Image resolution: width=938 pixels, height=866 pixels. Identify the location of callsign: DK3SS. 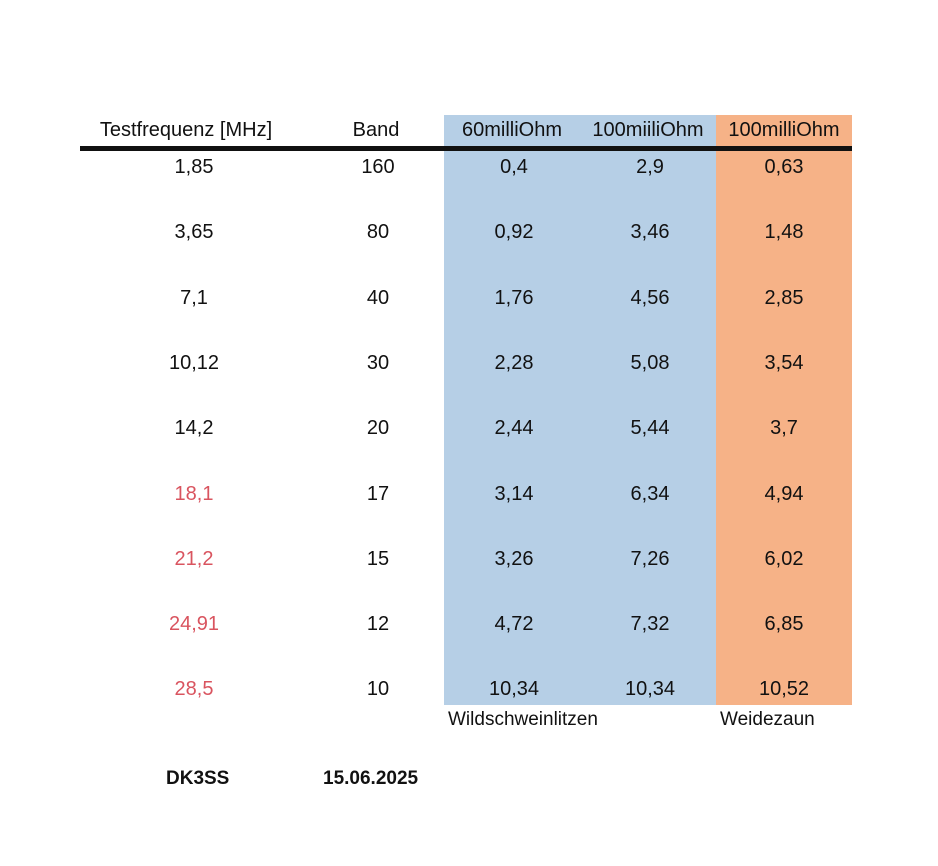
(198, 778).